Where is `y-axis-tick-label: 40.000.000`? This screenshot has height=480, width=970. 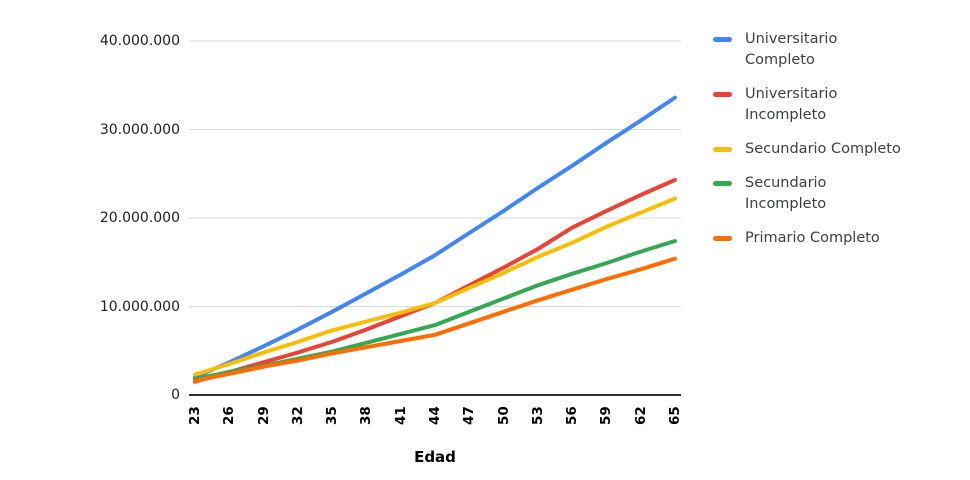
y-axis-tick-label: 40.000.000 is located at coordinates (139, 41).